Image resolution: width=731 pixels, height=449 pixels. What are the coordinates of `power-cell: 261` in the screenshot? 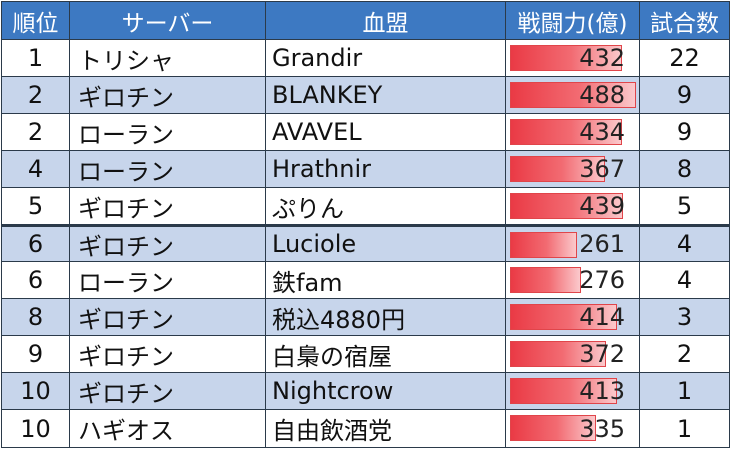 It's located at (573, 244).